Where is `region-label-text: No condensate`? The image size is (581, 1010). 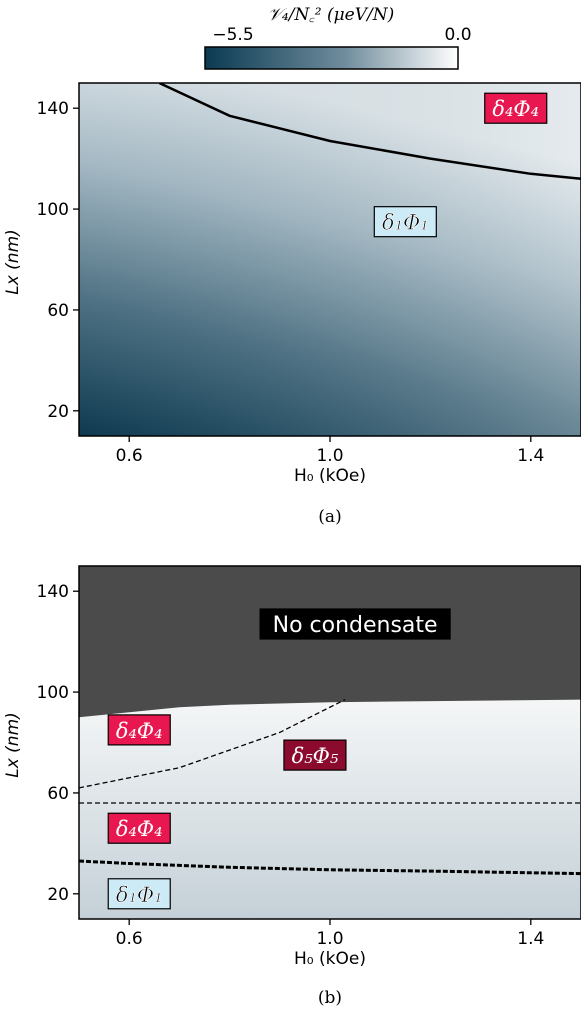
region-label-text: No condensate is located at coordinates (355, 625).